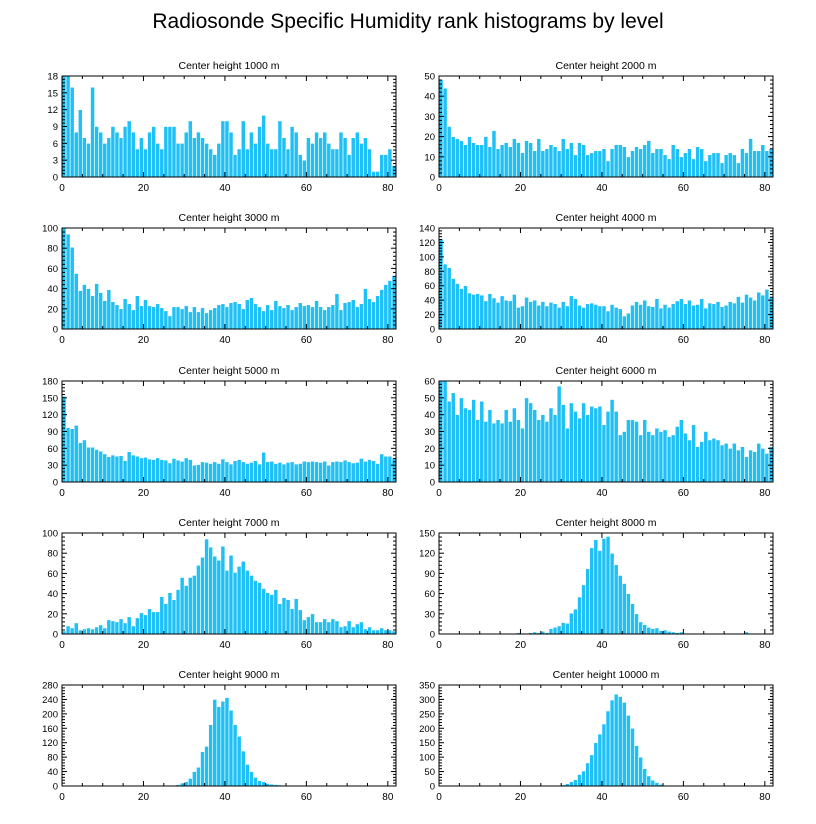  What do you see at coordinates (52, 309) in the screenshot?
I see `y-tick-label: 20` at bounding box center [52, 309].